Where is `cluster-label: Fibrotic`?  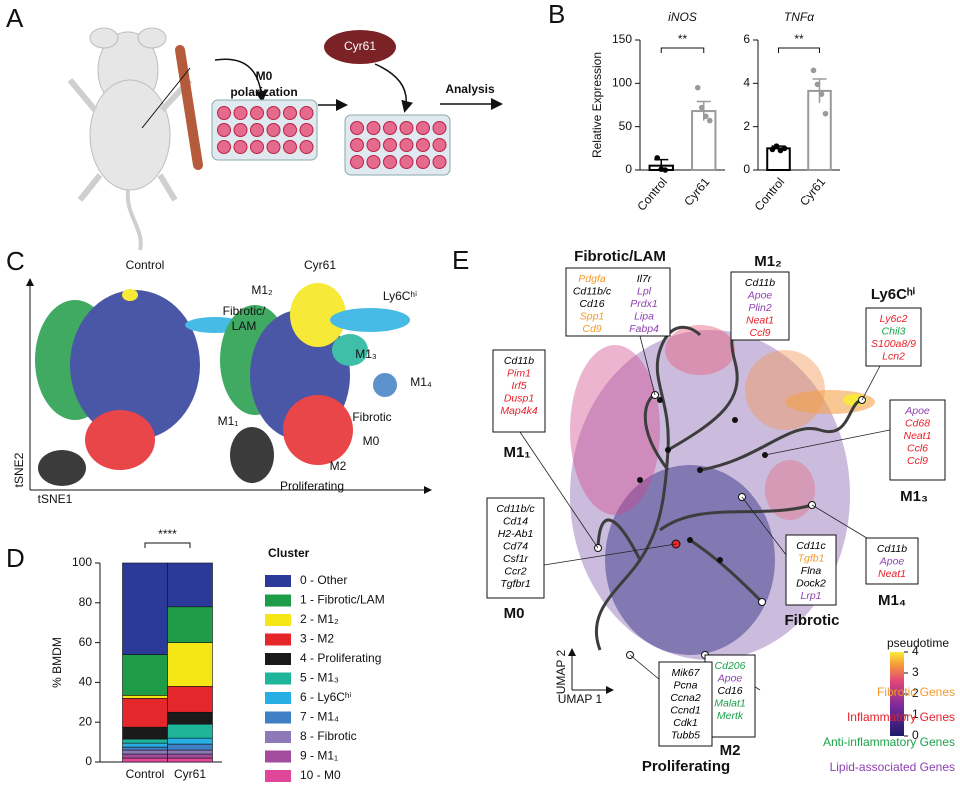
cluster-label: Fibrotic is located at coordinates (371, 417).